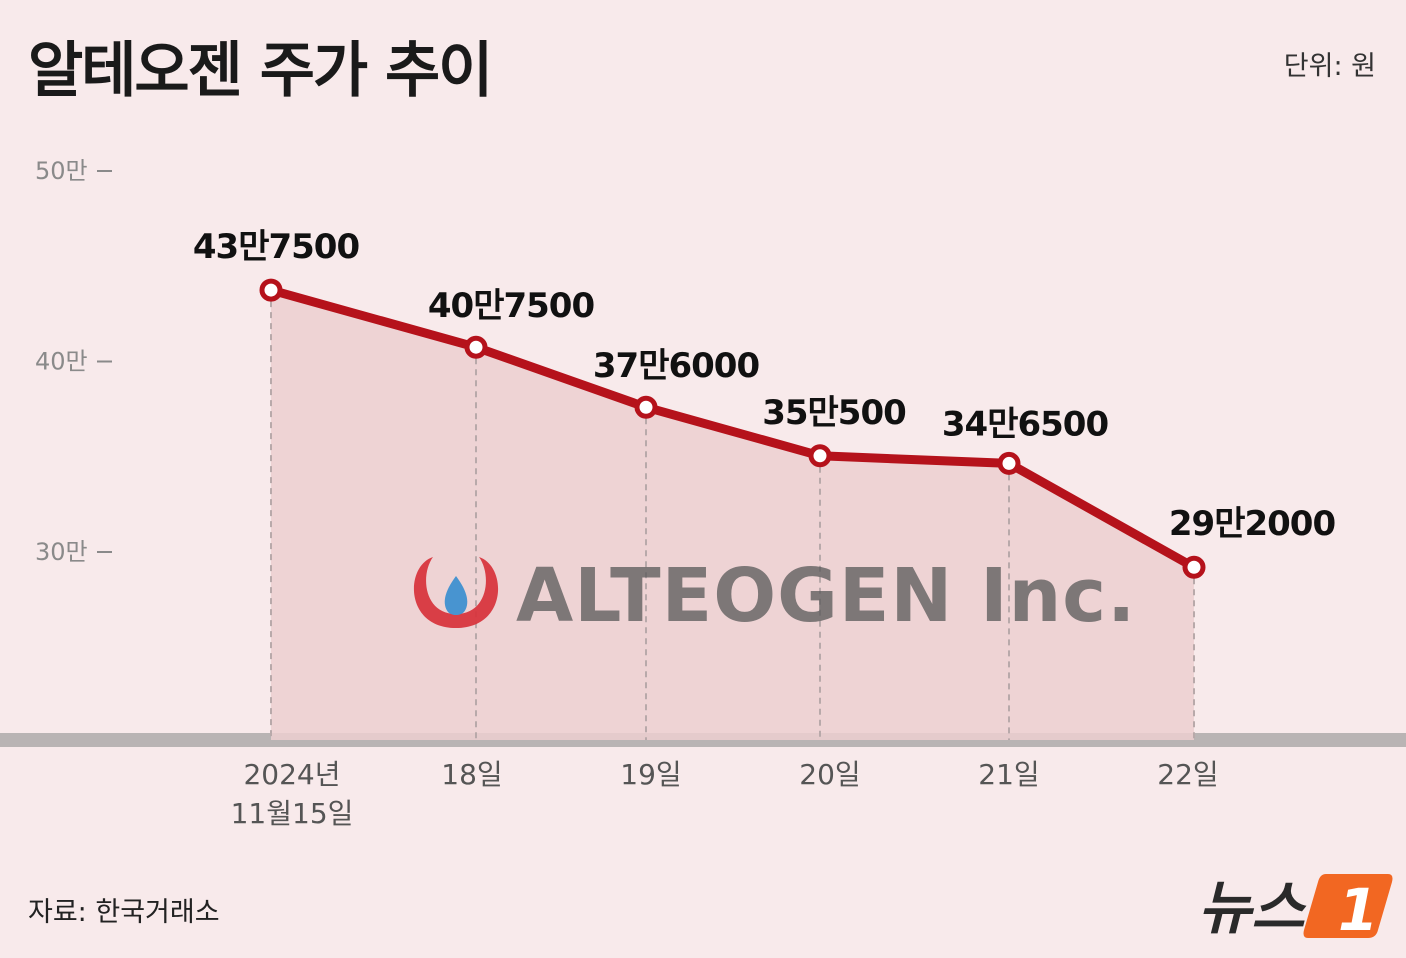 Image resolution: width=1406 pixels, height=958 pixels. What do you see at coordinates (456, 592) in the screenshot?
I see `droplet-logo-icon` at bounding box center [456, 592].